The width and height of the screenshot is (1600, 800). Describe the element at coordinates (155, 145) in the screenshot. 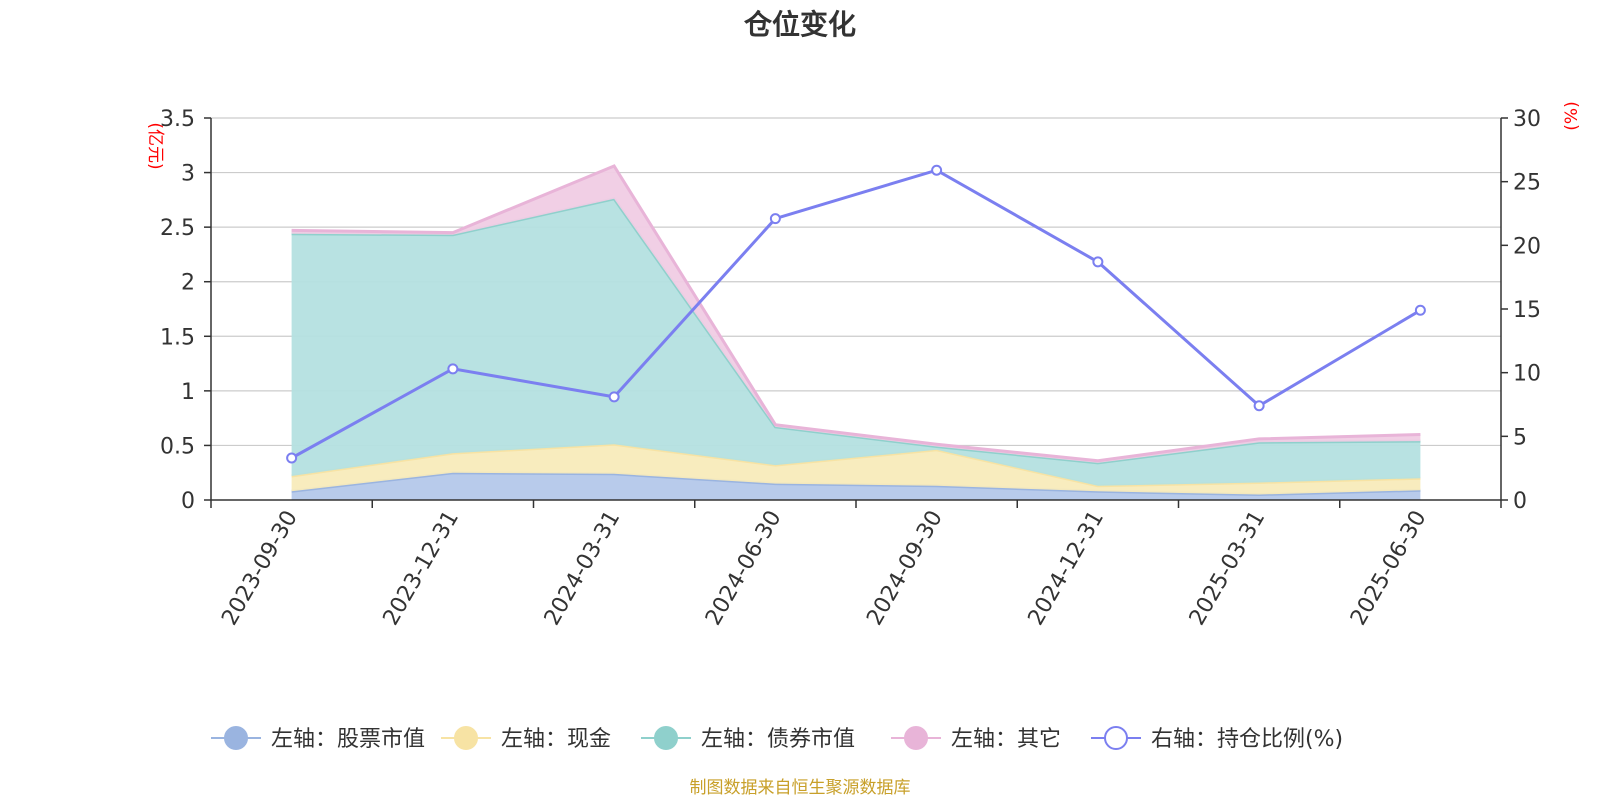

I see `left-axis-unit: (亿元)` at that location.